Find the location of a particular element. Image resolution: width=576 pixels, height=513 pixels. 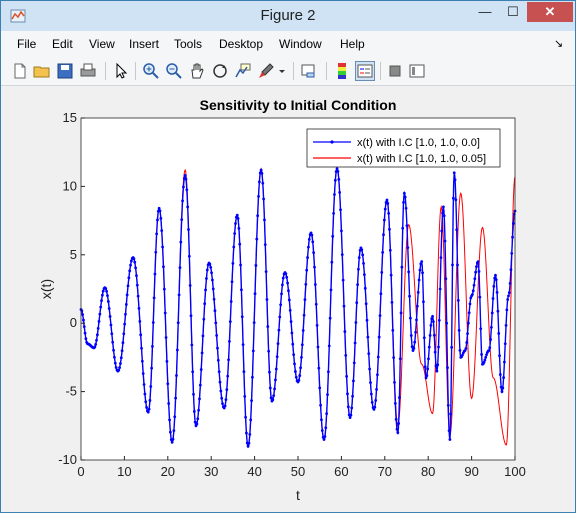

hide-plot-tools-icon is located at coordinates (395, 71).